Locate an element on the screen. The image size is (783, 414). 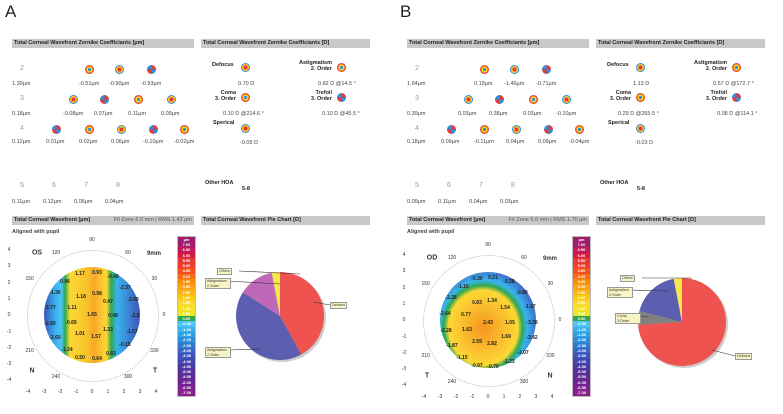
map-value: -1.10 is located at coordinates (463, 287).